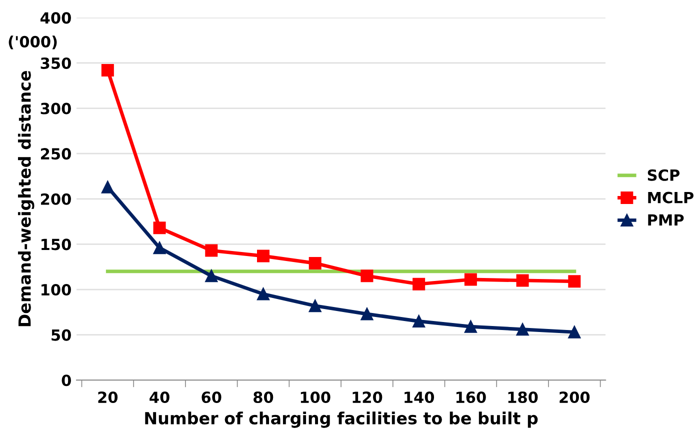  What do you see at coordinates (523, 398) in the screenshot?
I see `x-tick-label: 180` at bounding box center [523, 398].